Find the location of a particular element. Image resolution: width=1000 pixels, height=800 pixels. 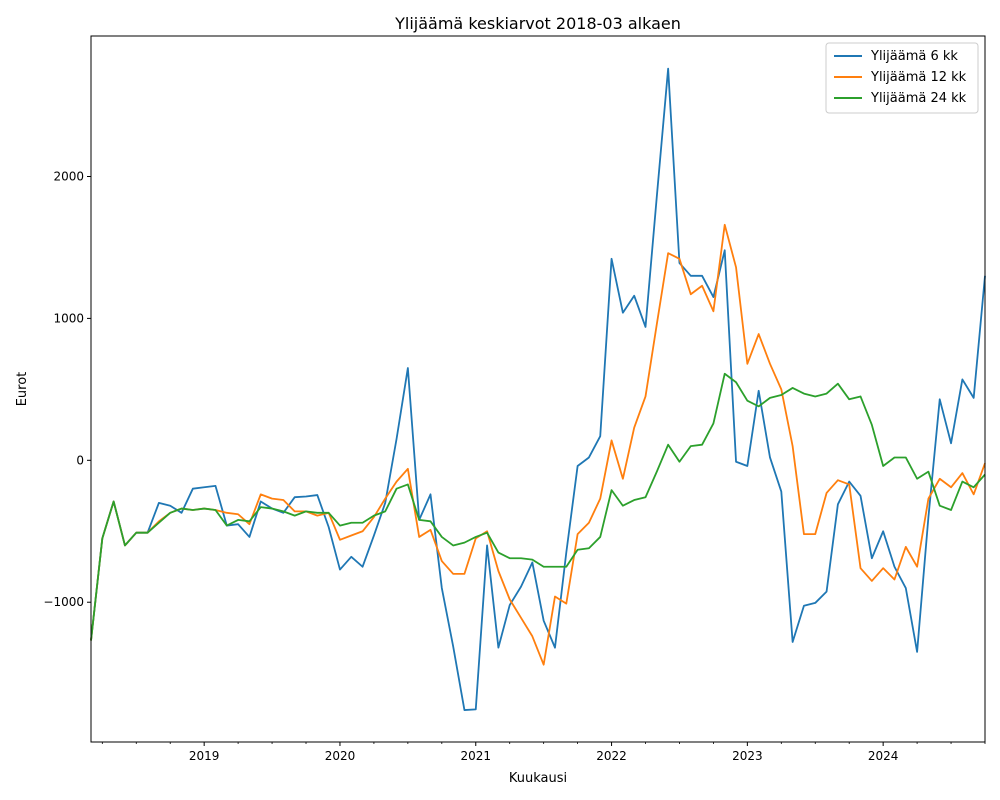

y-tick-label: 2000 is located at coordinates (68, 176).